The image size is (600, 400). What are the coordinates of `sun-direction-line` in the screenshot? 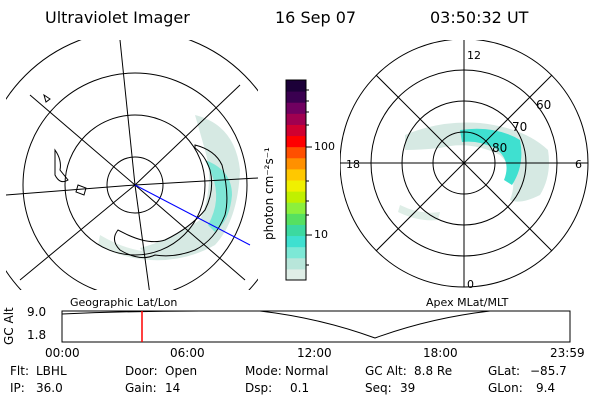 It's located at (192, 215).